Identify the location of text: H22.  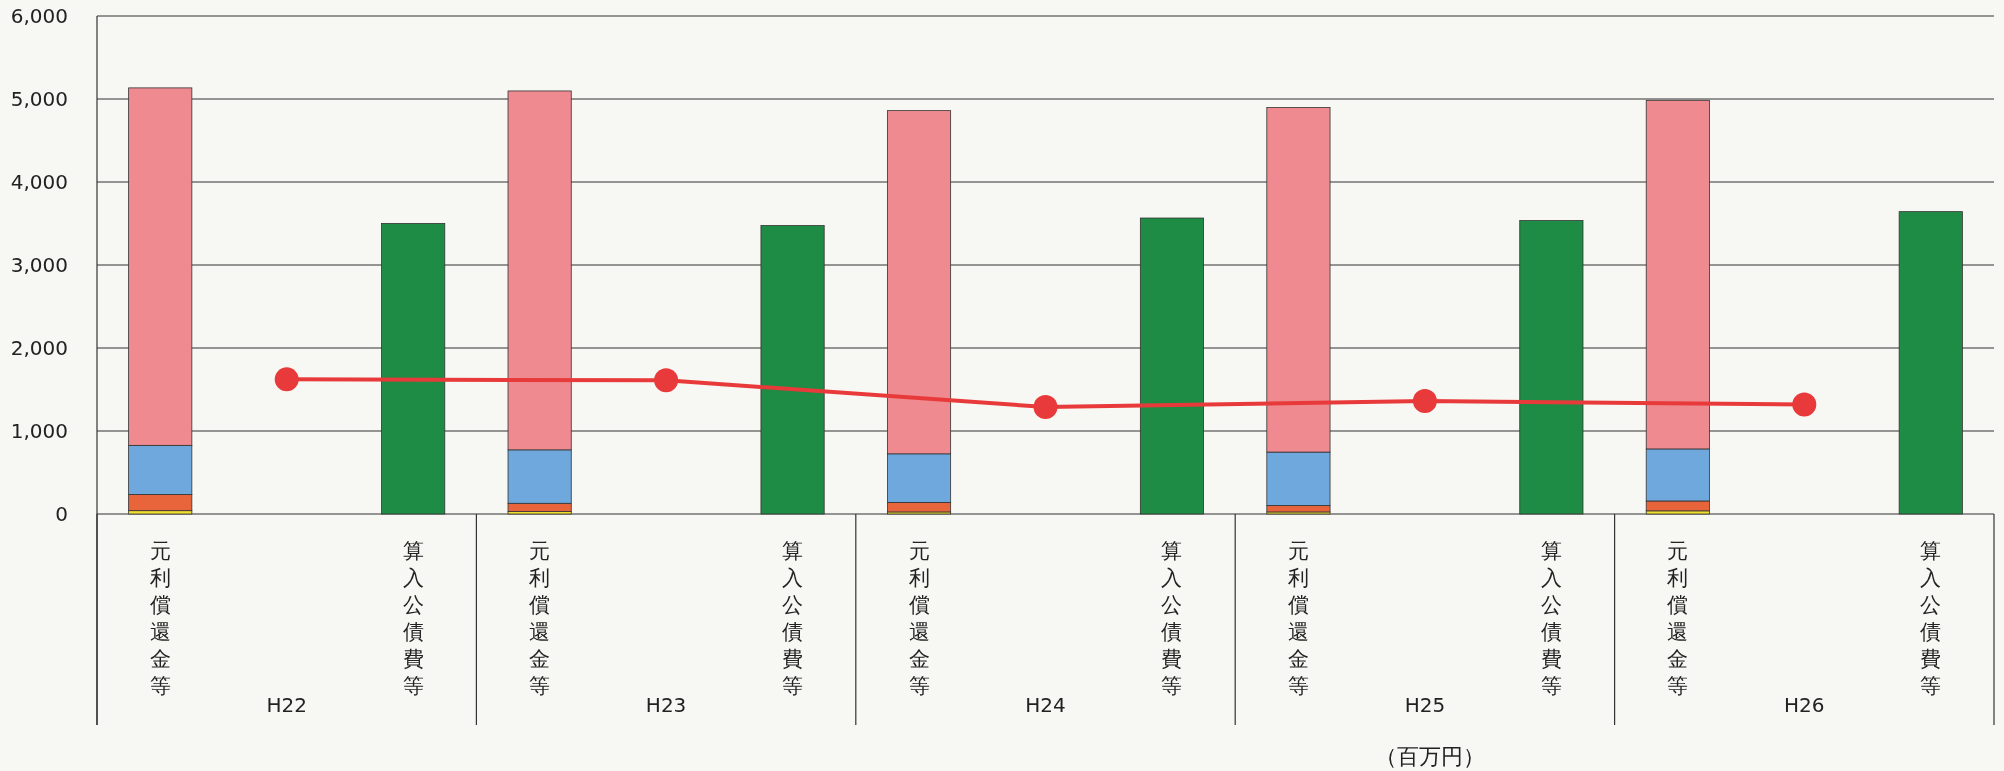
(286, 705).